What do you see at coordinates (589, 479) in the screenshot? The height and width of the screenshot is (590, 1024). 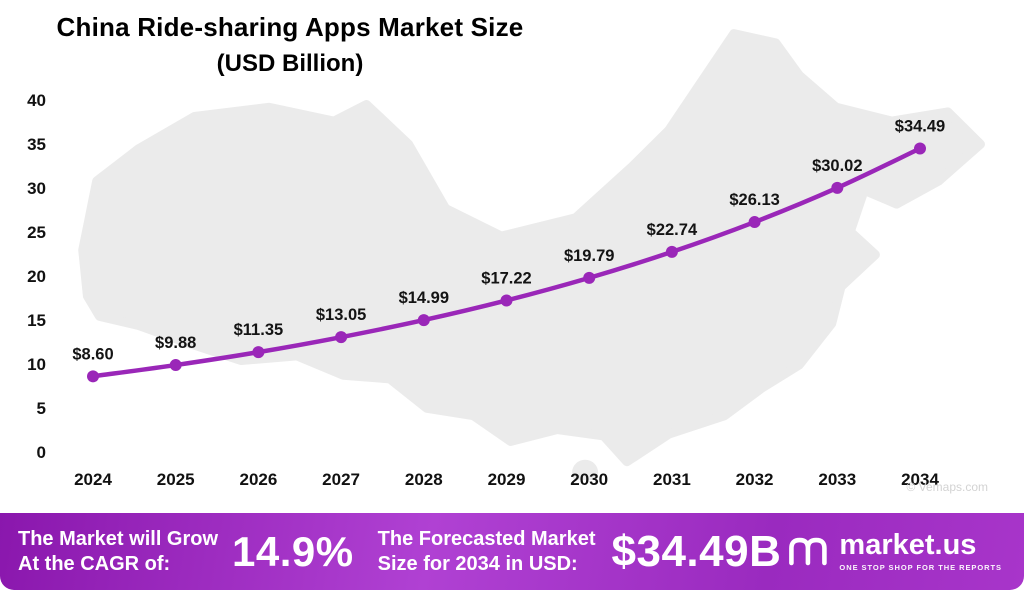 I see `x-axis-label: 2030` at bounding box center [589, 479].